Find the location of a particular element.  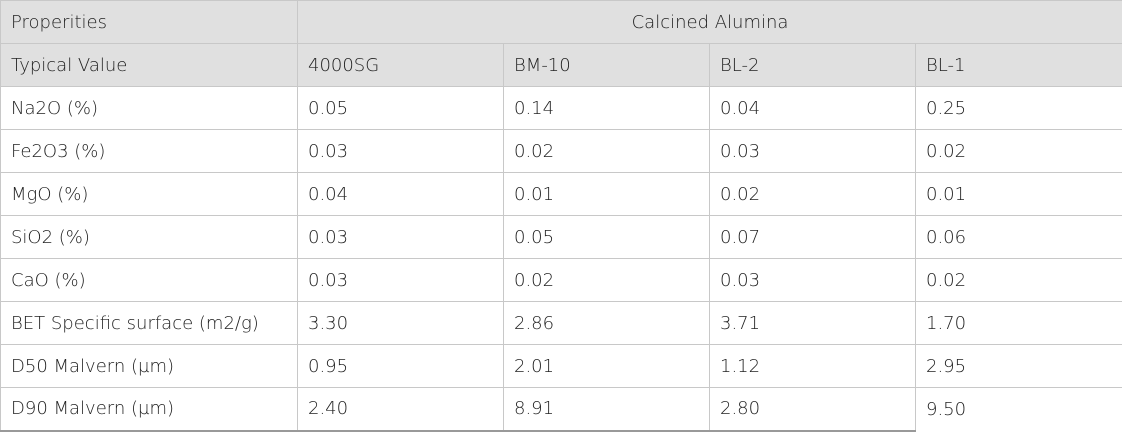

value-cell: 3.30 is located at coordinates (400, 323).